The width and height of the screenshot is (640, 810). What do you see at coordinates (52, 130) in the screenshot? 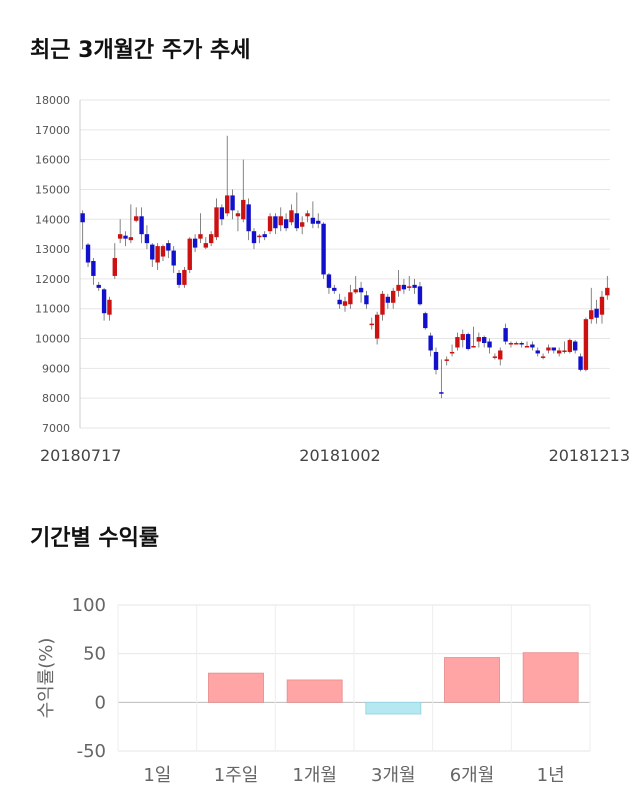
I see `y-tick-label: 17000` at bounding box center [52, 130].